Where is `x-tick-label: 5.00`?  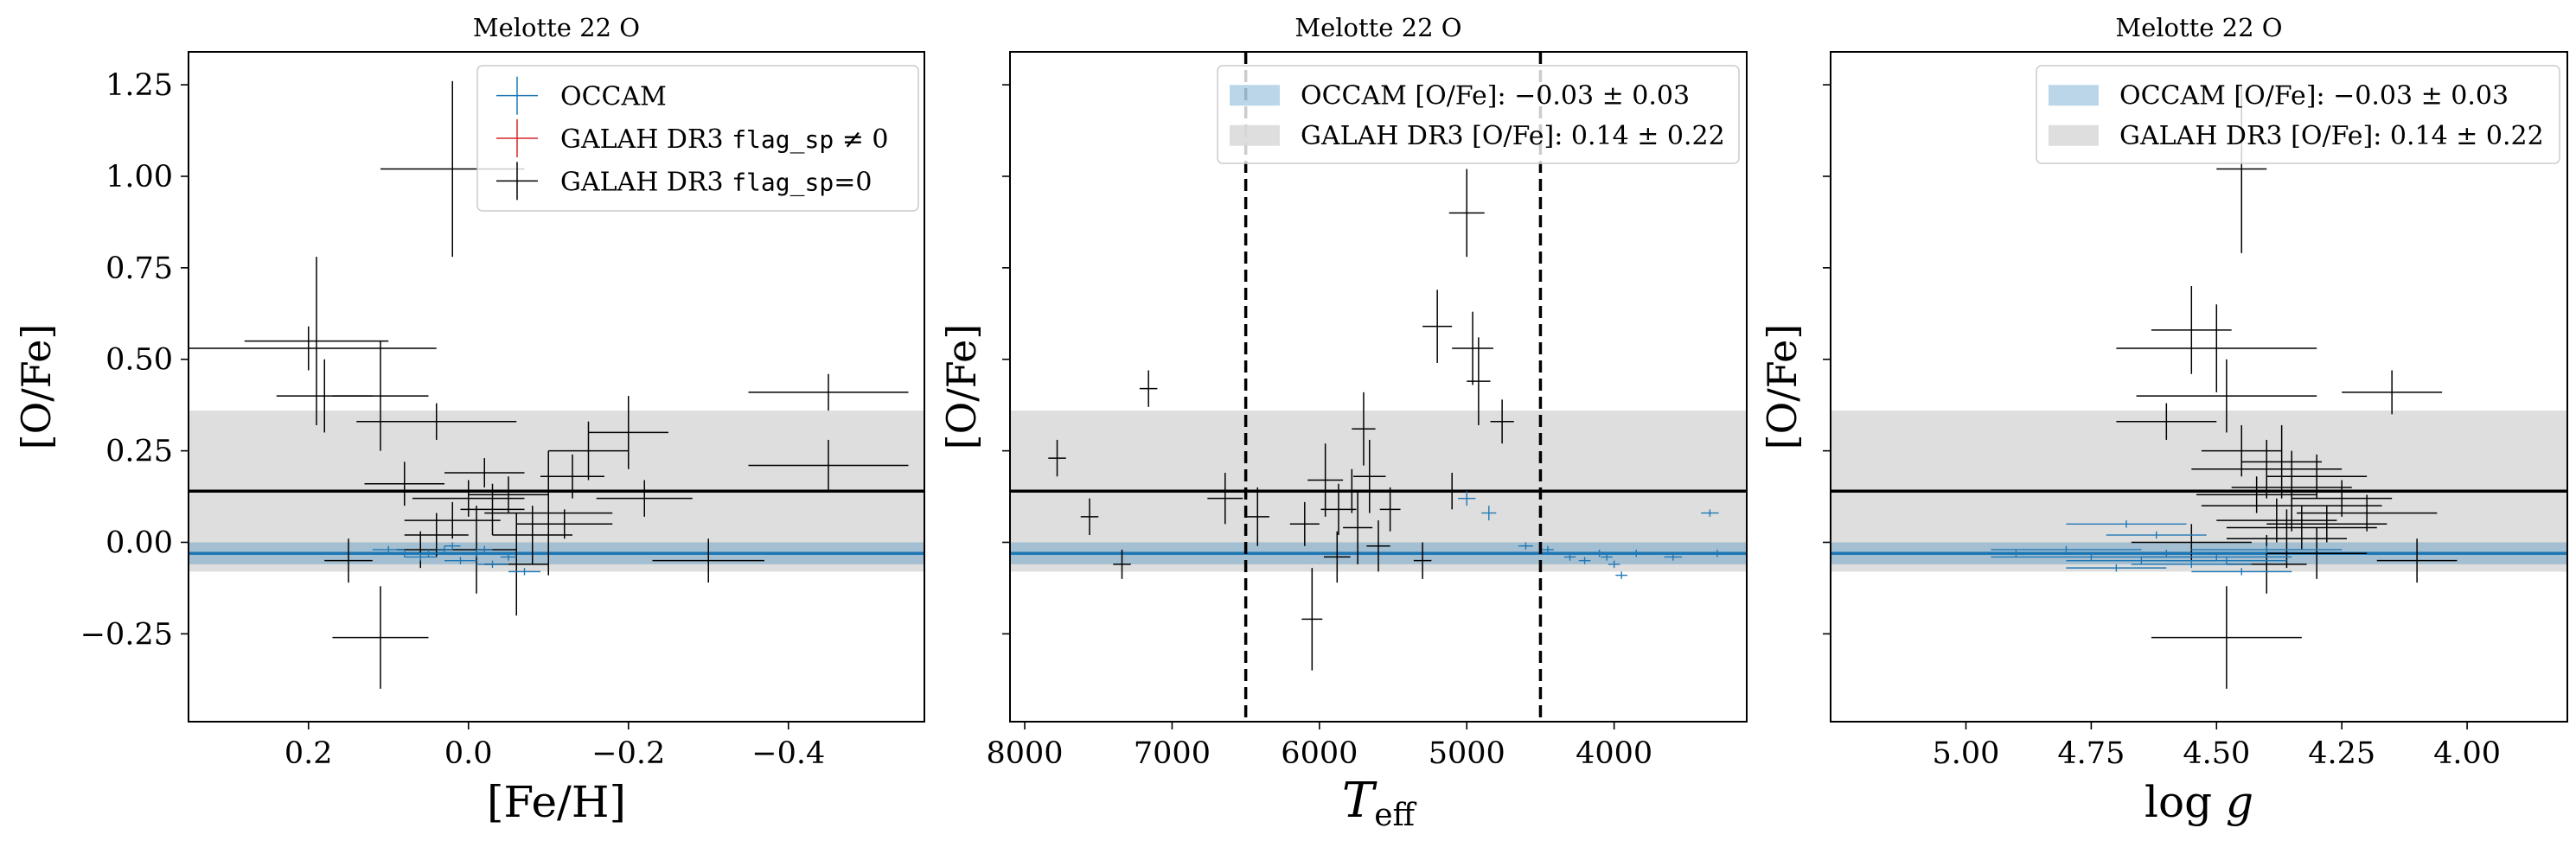
x-tick-label: 5.00 is located at coordinates (1967, 753).